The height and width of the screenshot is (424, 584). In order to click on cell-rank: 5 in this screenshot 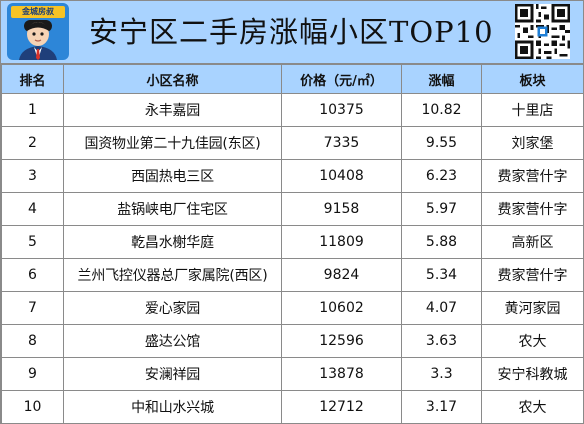, I will do `click(32, 242)`.